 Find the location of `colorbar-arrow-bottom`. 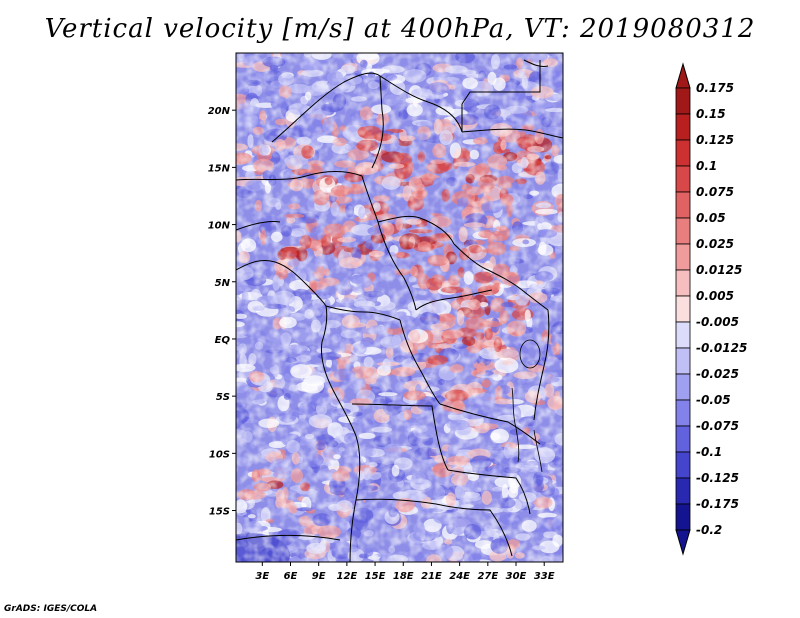

colorbar-arrow-bottom is located at coordinates (683, 542).